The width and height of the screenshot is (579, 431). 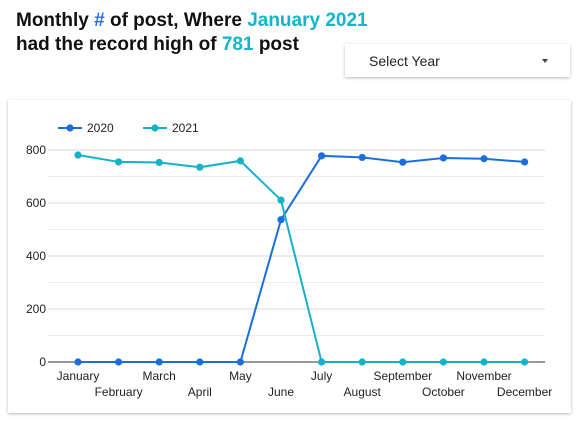 I want to click on x-tick-label: September, so click(x=402, y=376).